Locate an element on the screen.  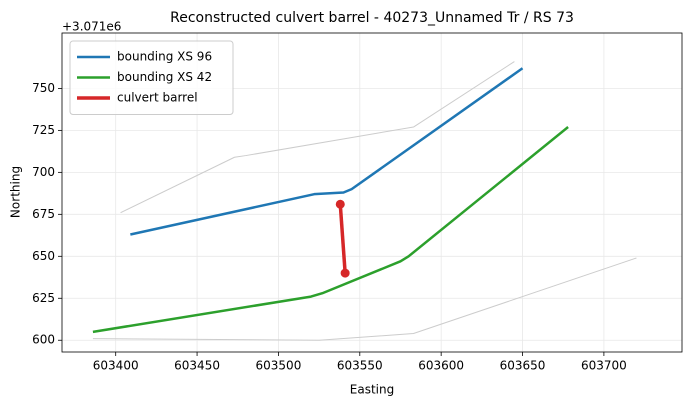
y-tick-label: 650 is located at coordinates (43, 256).